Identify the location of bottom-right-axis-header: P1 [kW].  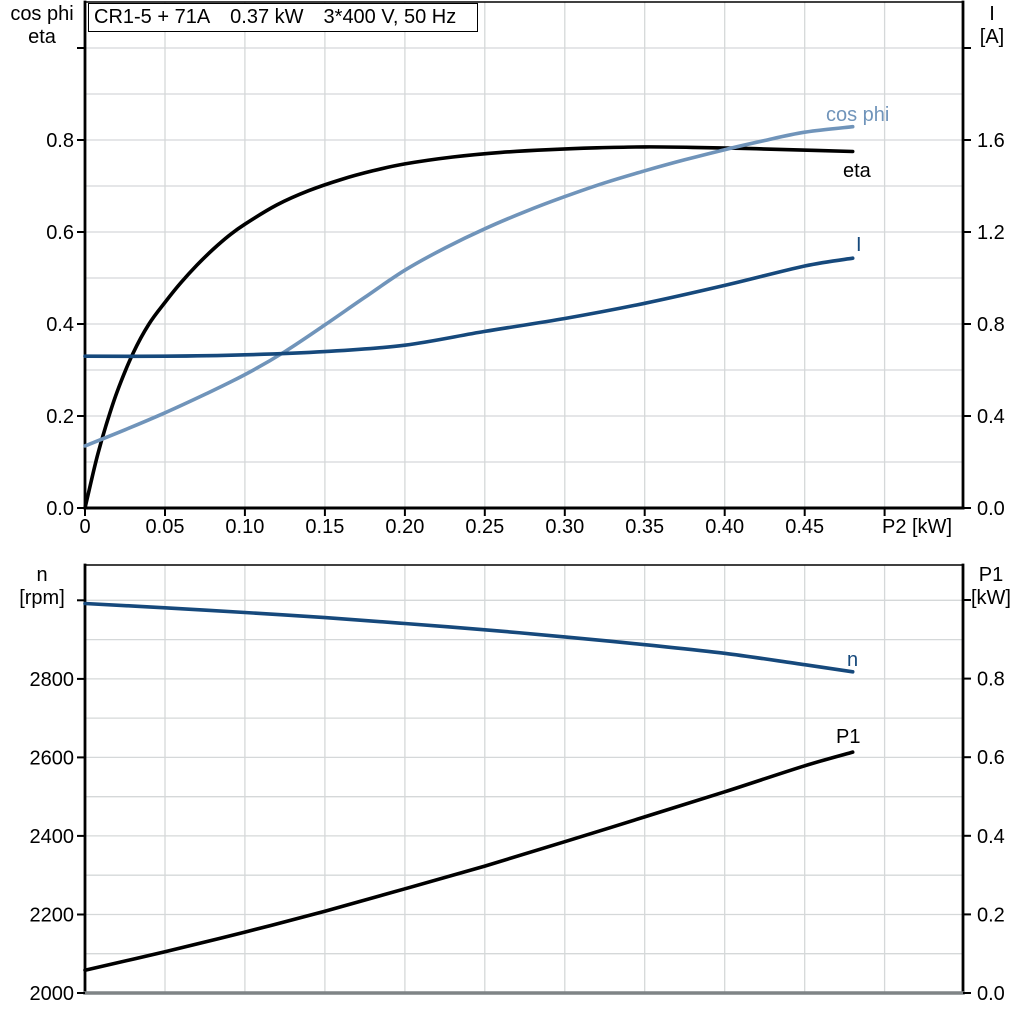
(991, 587).